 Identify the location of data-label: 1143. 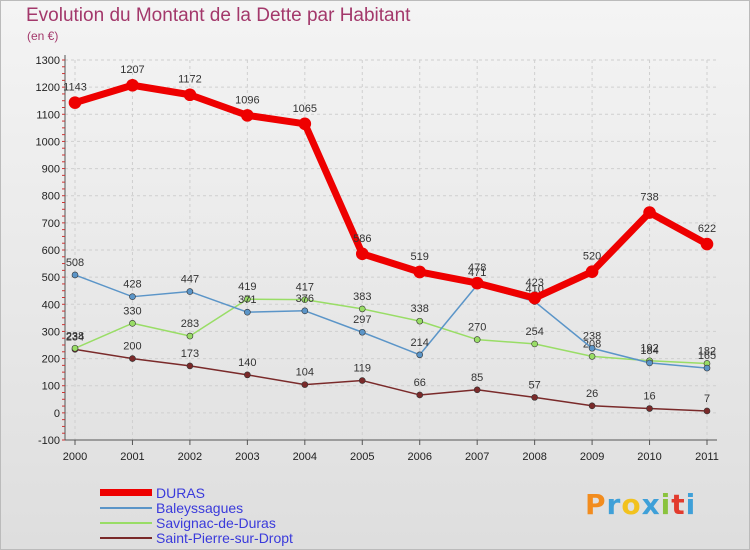
(75, 88).